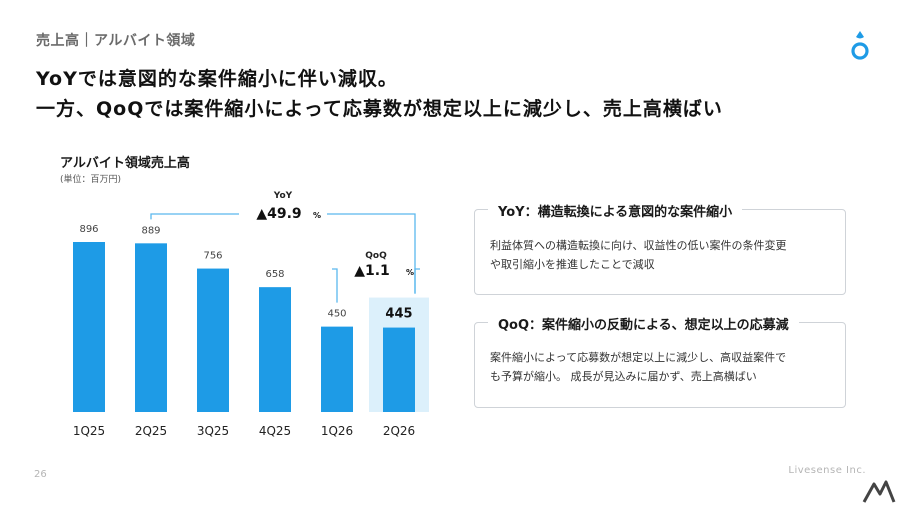  I want to click on qoq-card-line-1: 案件縮小によって応募数が想定以上に減少し、高収益案件で, so click(638, 357).